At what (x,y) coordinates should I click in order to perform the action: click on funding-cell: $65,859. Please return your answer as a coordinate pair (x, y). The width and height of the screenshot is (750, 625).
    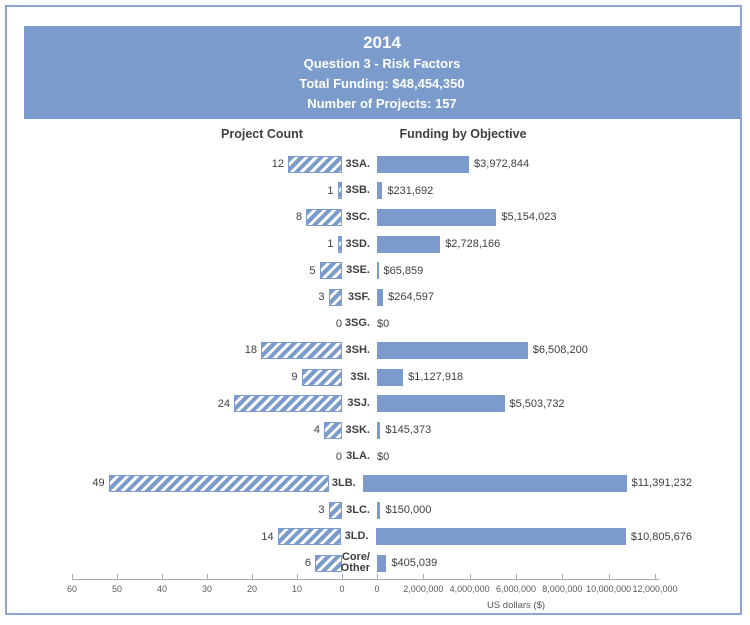
    Looking at the image, I should click on (534, 271).